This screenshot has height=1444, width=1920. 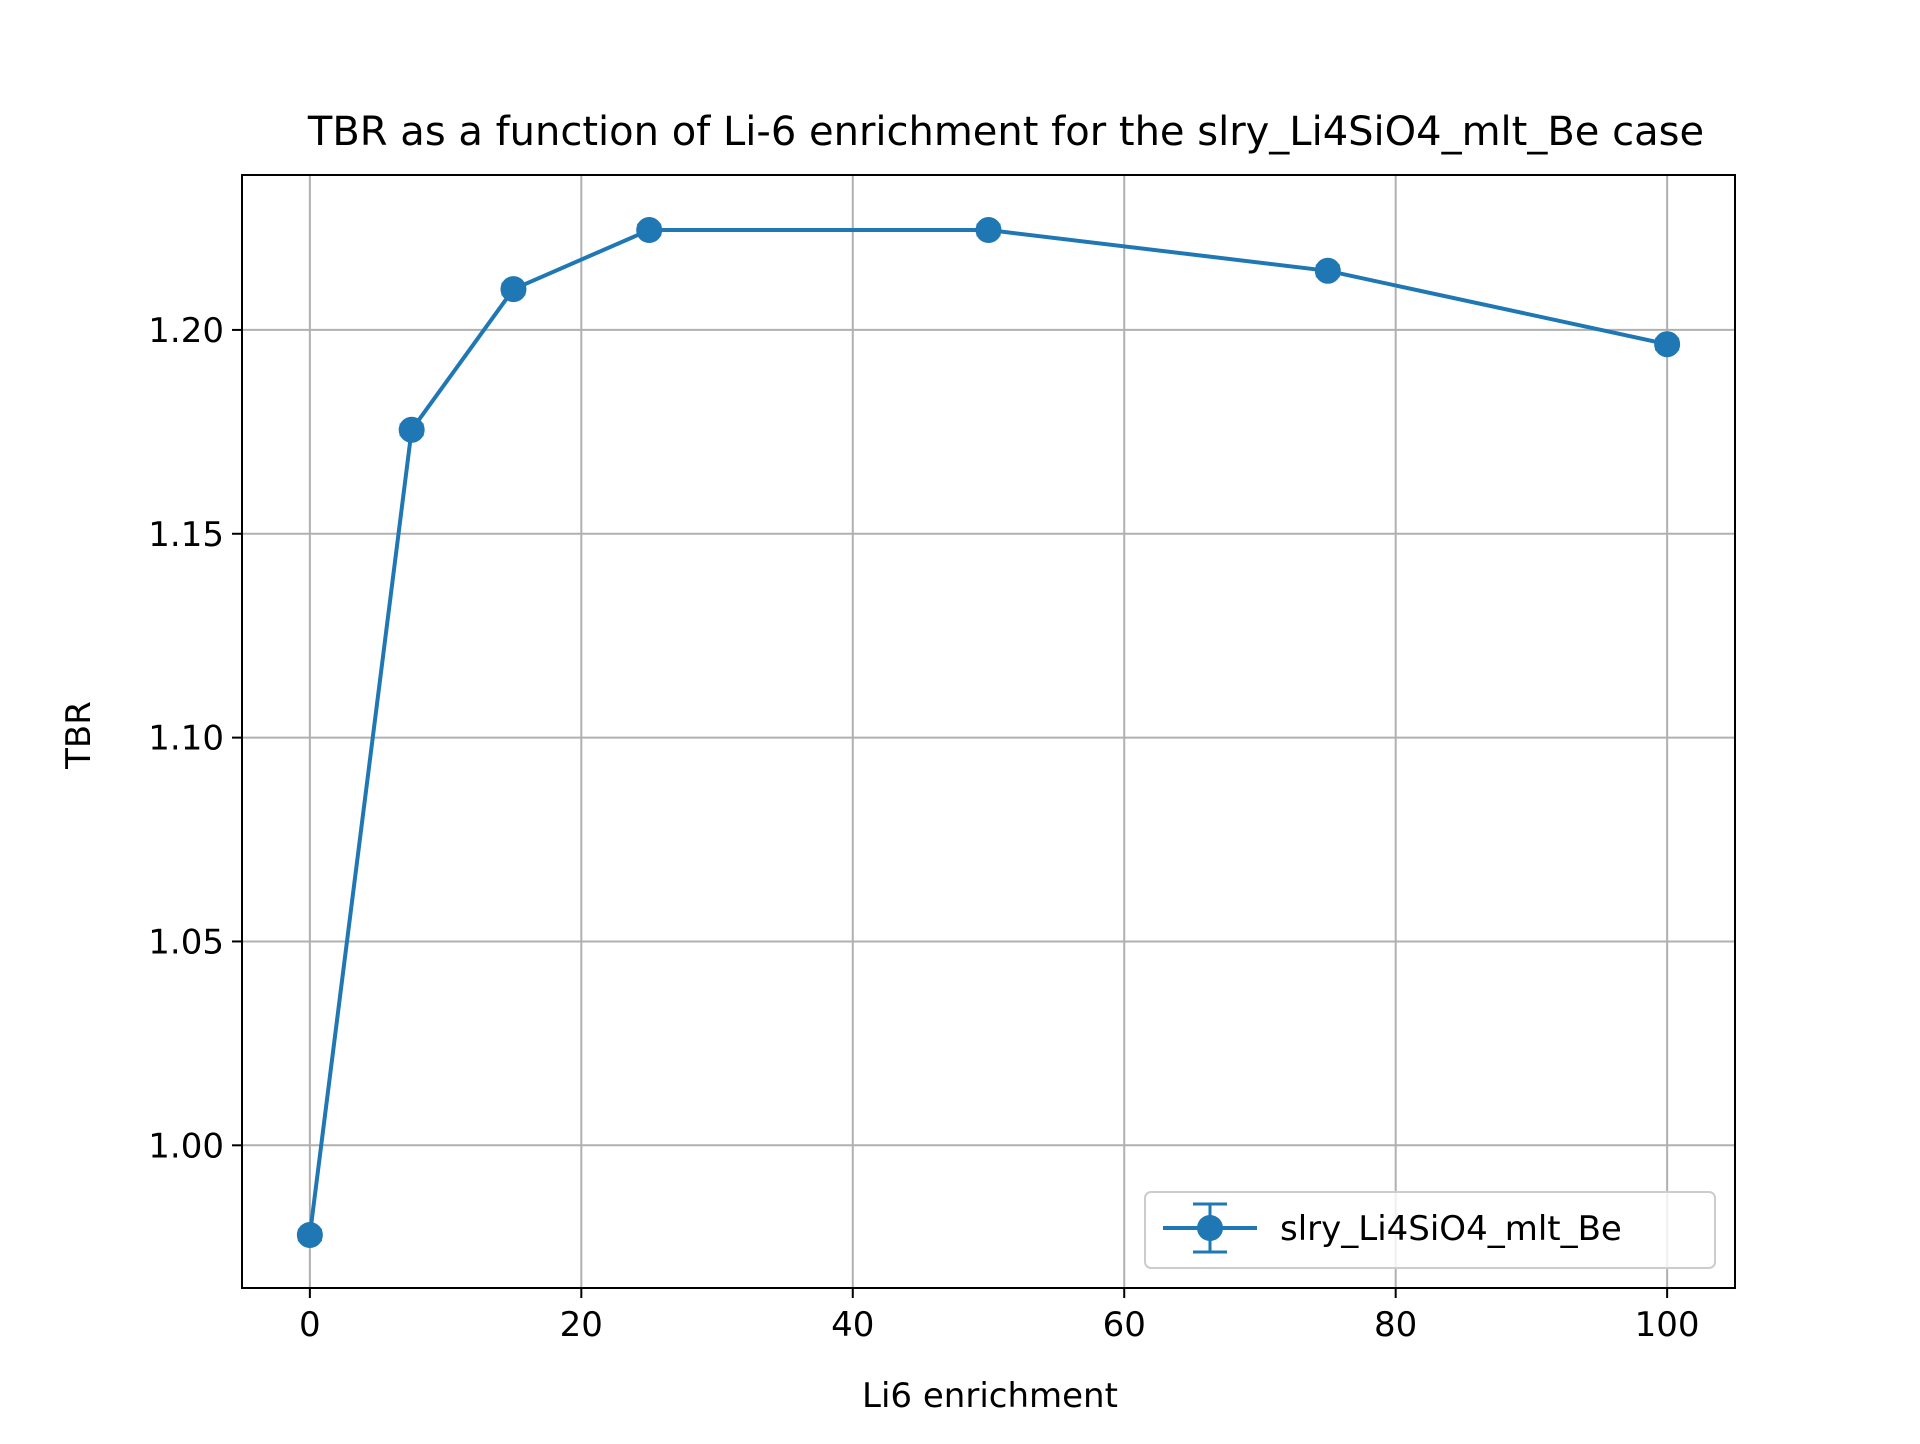 I want to click on x-tick-label: 0, so click(x=310, y=1325).